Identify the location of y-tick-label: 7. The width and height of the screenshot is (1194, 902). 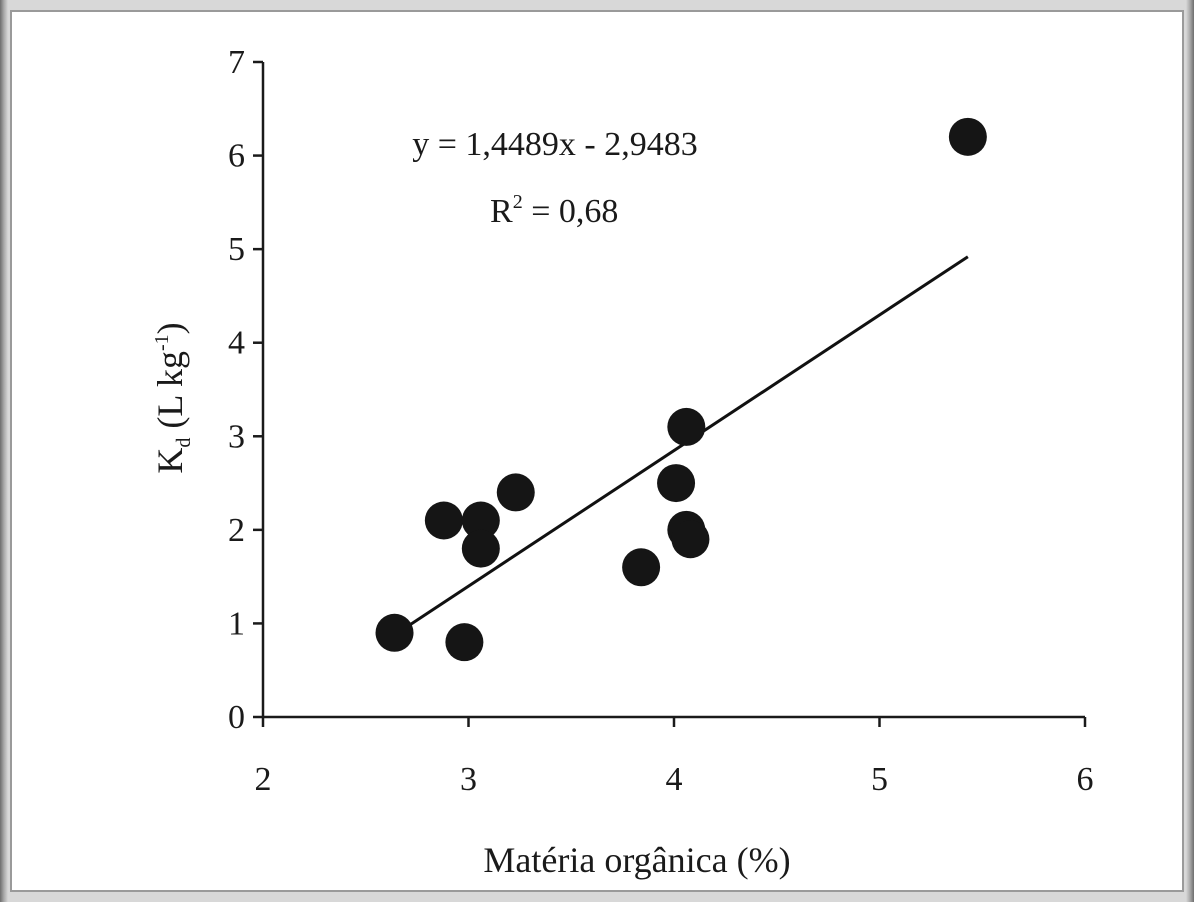
(236, 62).